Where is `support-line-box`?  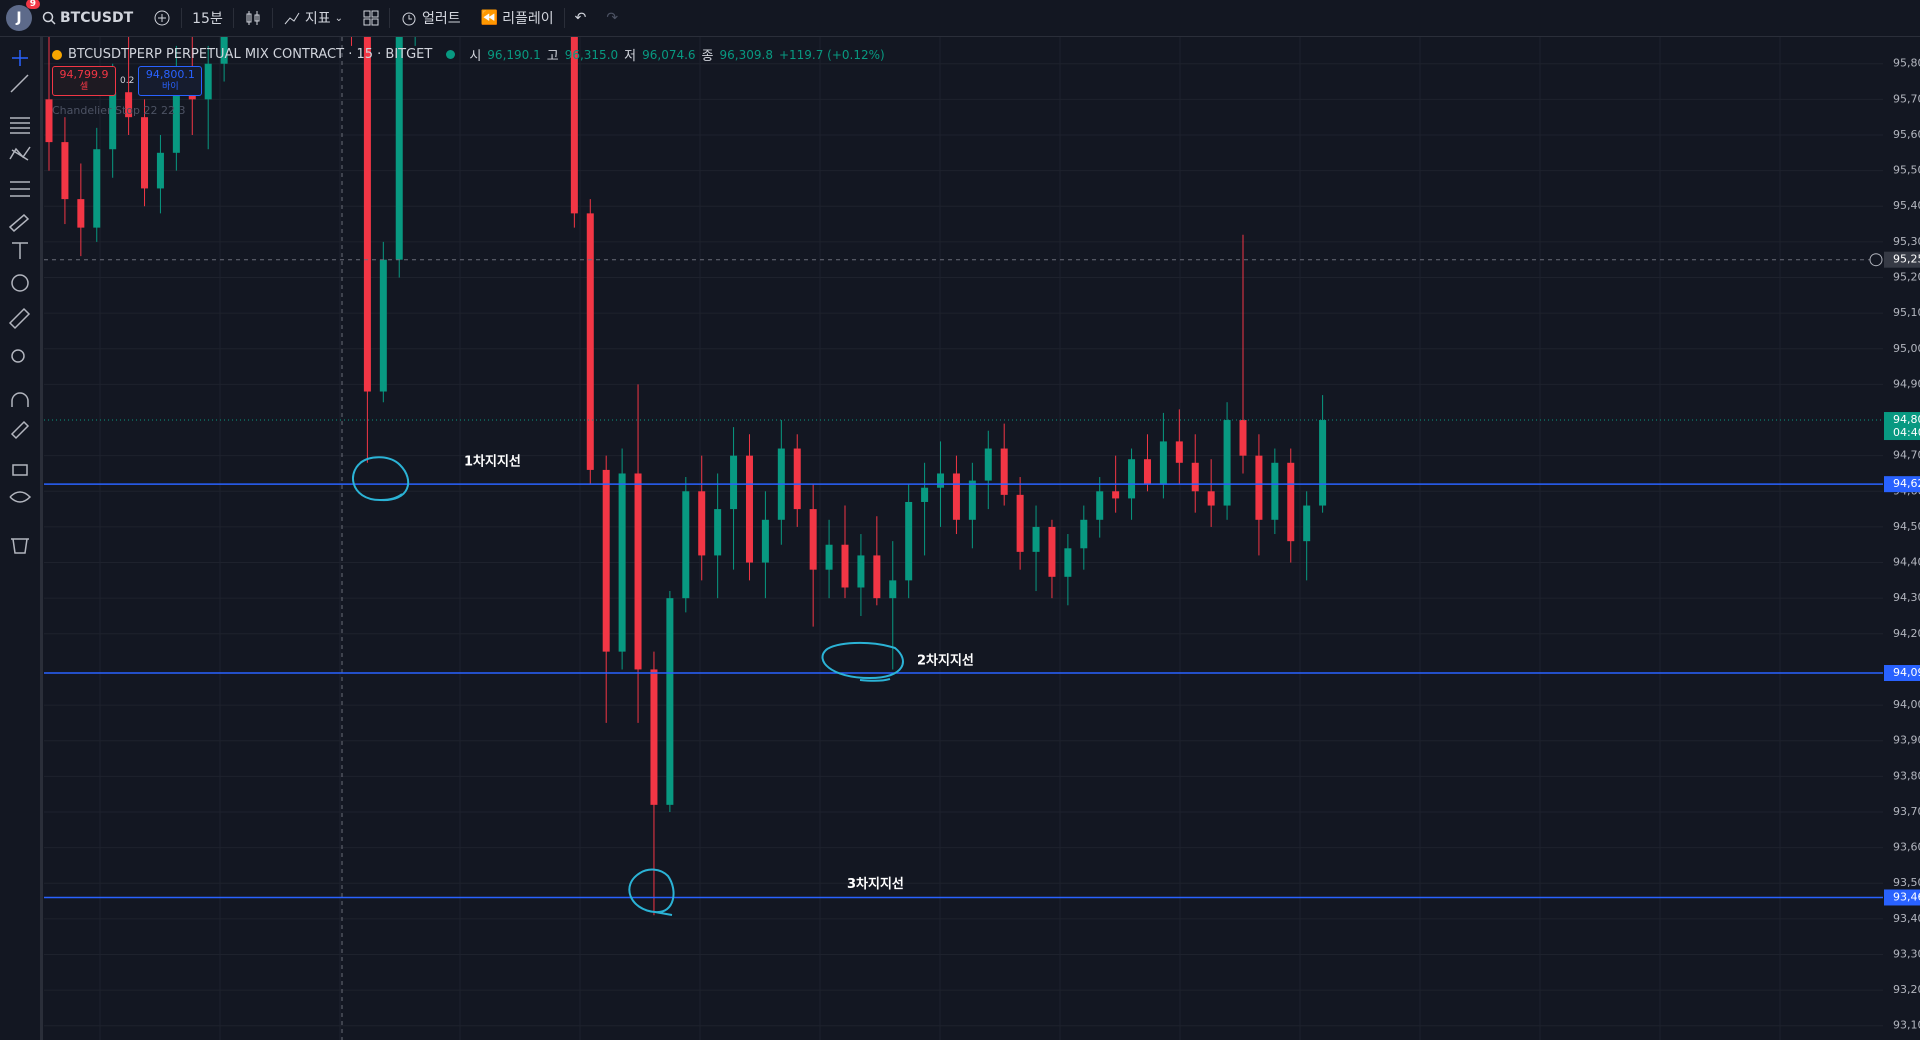 support-line-box is located at coordinates (1902, 897).